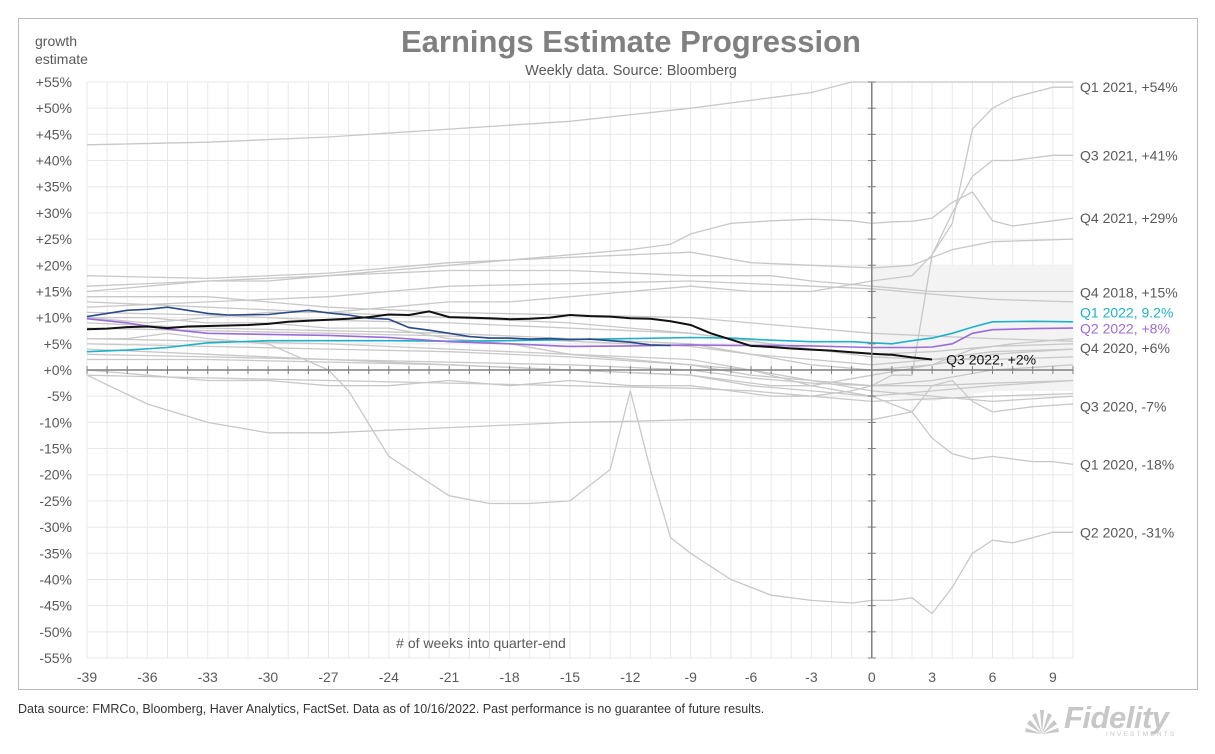  Describe the element at coordinates (631, 41) in the screenshot. I see `chart-title: Earnings Estimate Progression` at that location.